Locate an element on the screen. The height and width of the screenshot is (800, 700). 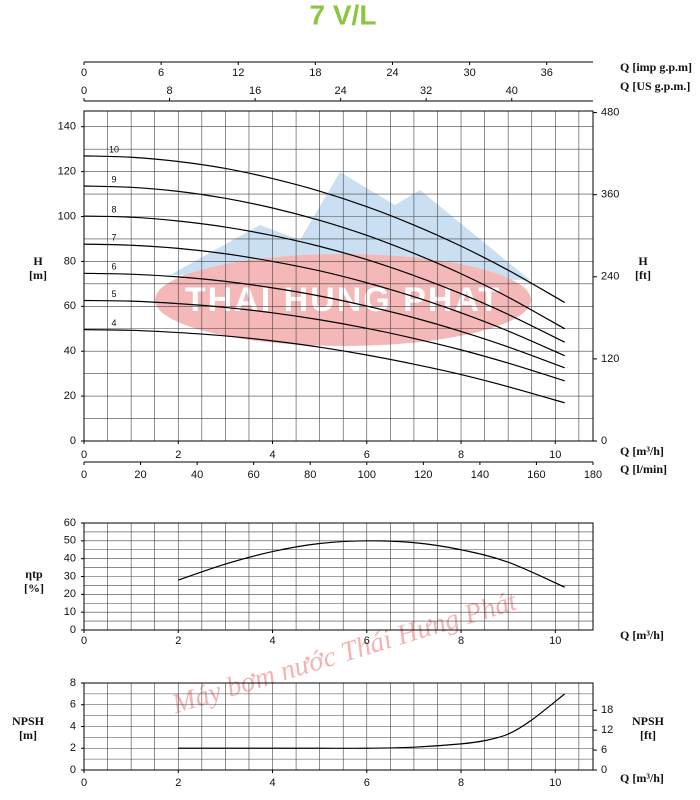
y-tick-label: 6 is located at coordinates (73, 705).